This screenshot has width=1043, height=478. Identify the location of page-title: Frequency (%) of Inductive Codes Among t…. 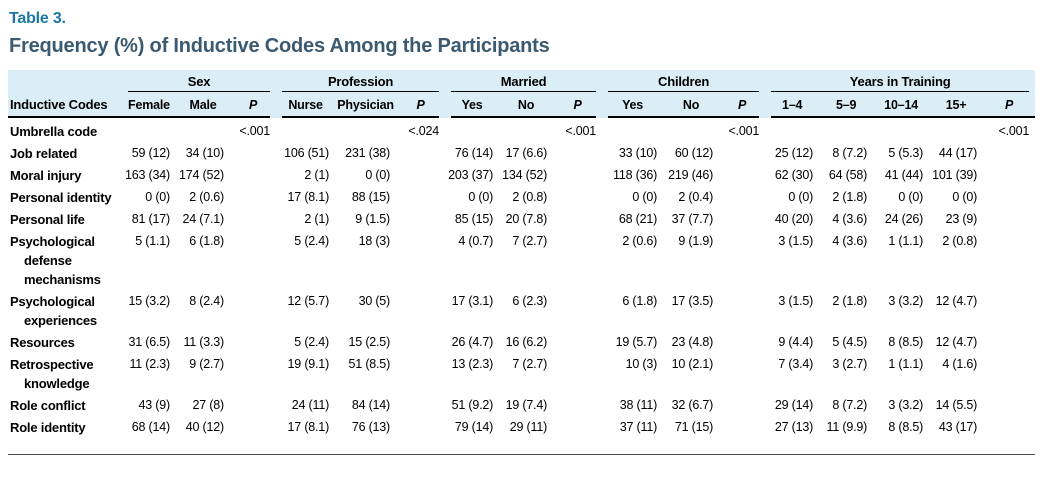
(279, 46).